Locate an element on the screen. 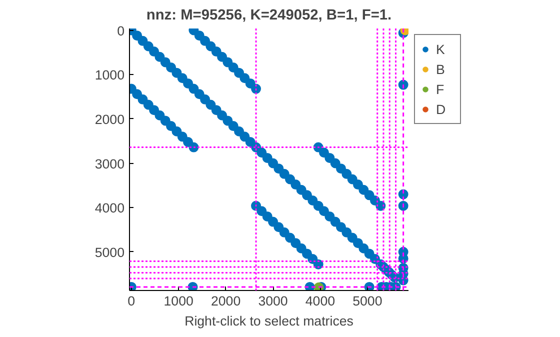 This screenshot has height=337, width=560. y-tick-label: 0 is located at coordinates (121, 30).